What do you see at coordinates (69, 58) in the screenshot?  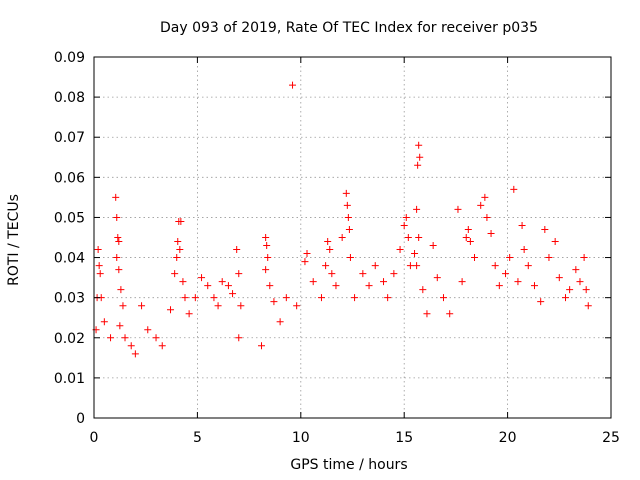 I see `y-tick-label: 0.09` at bounding box center [69, 58].